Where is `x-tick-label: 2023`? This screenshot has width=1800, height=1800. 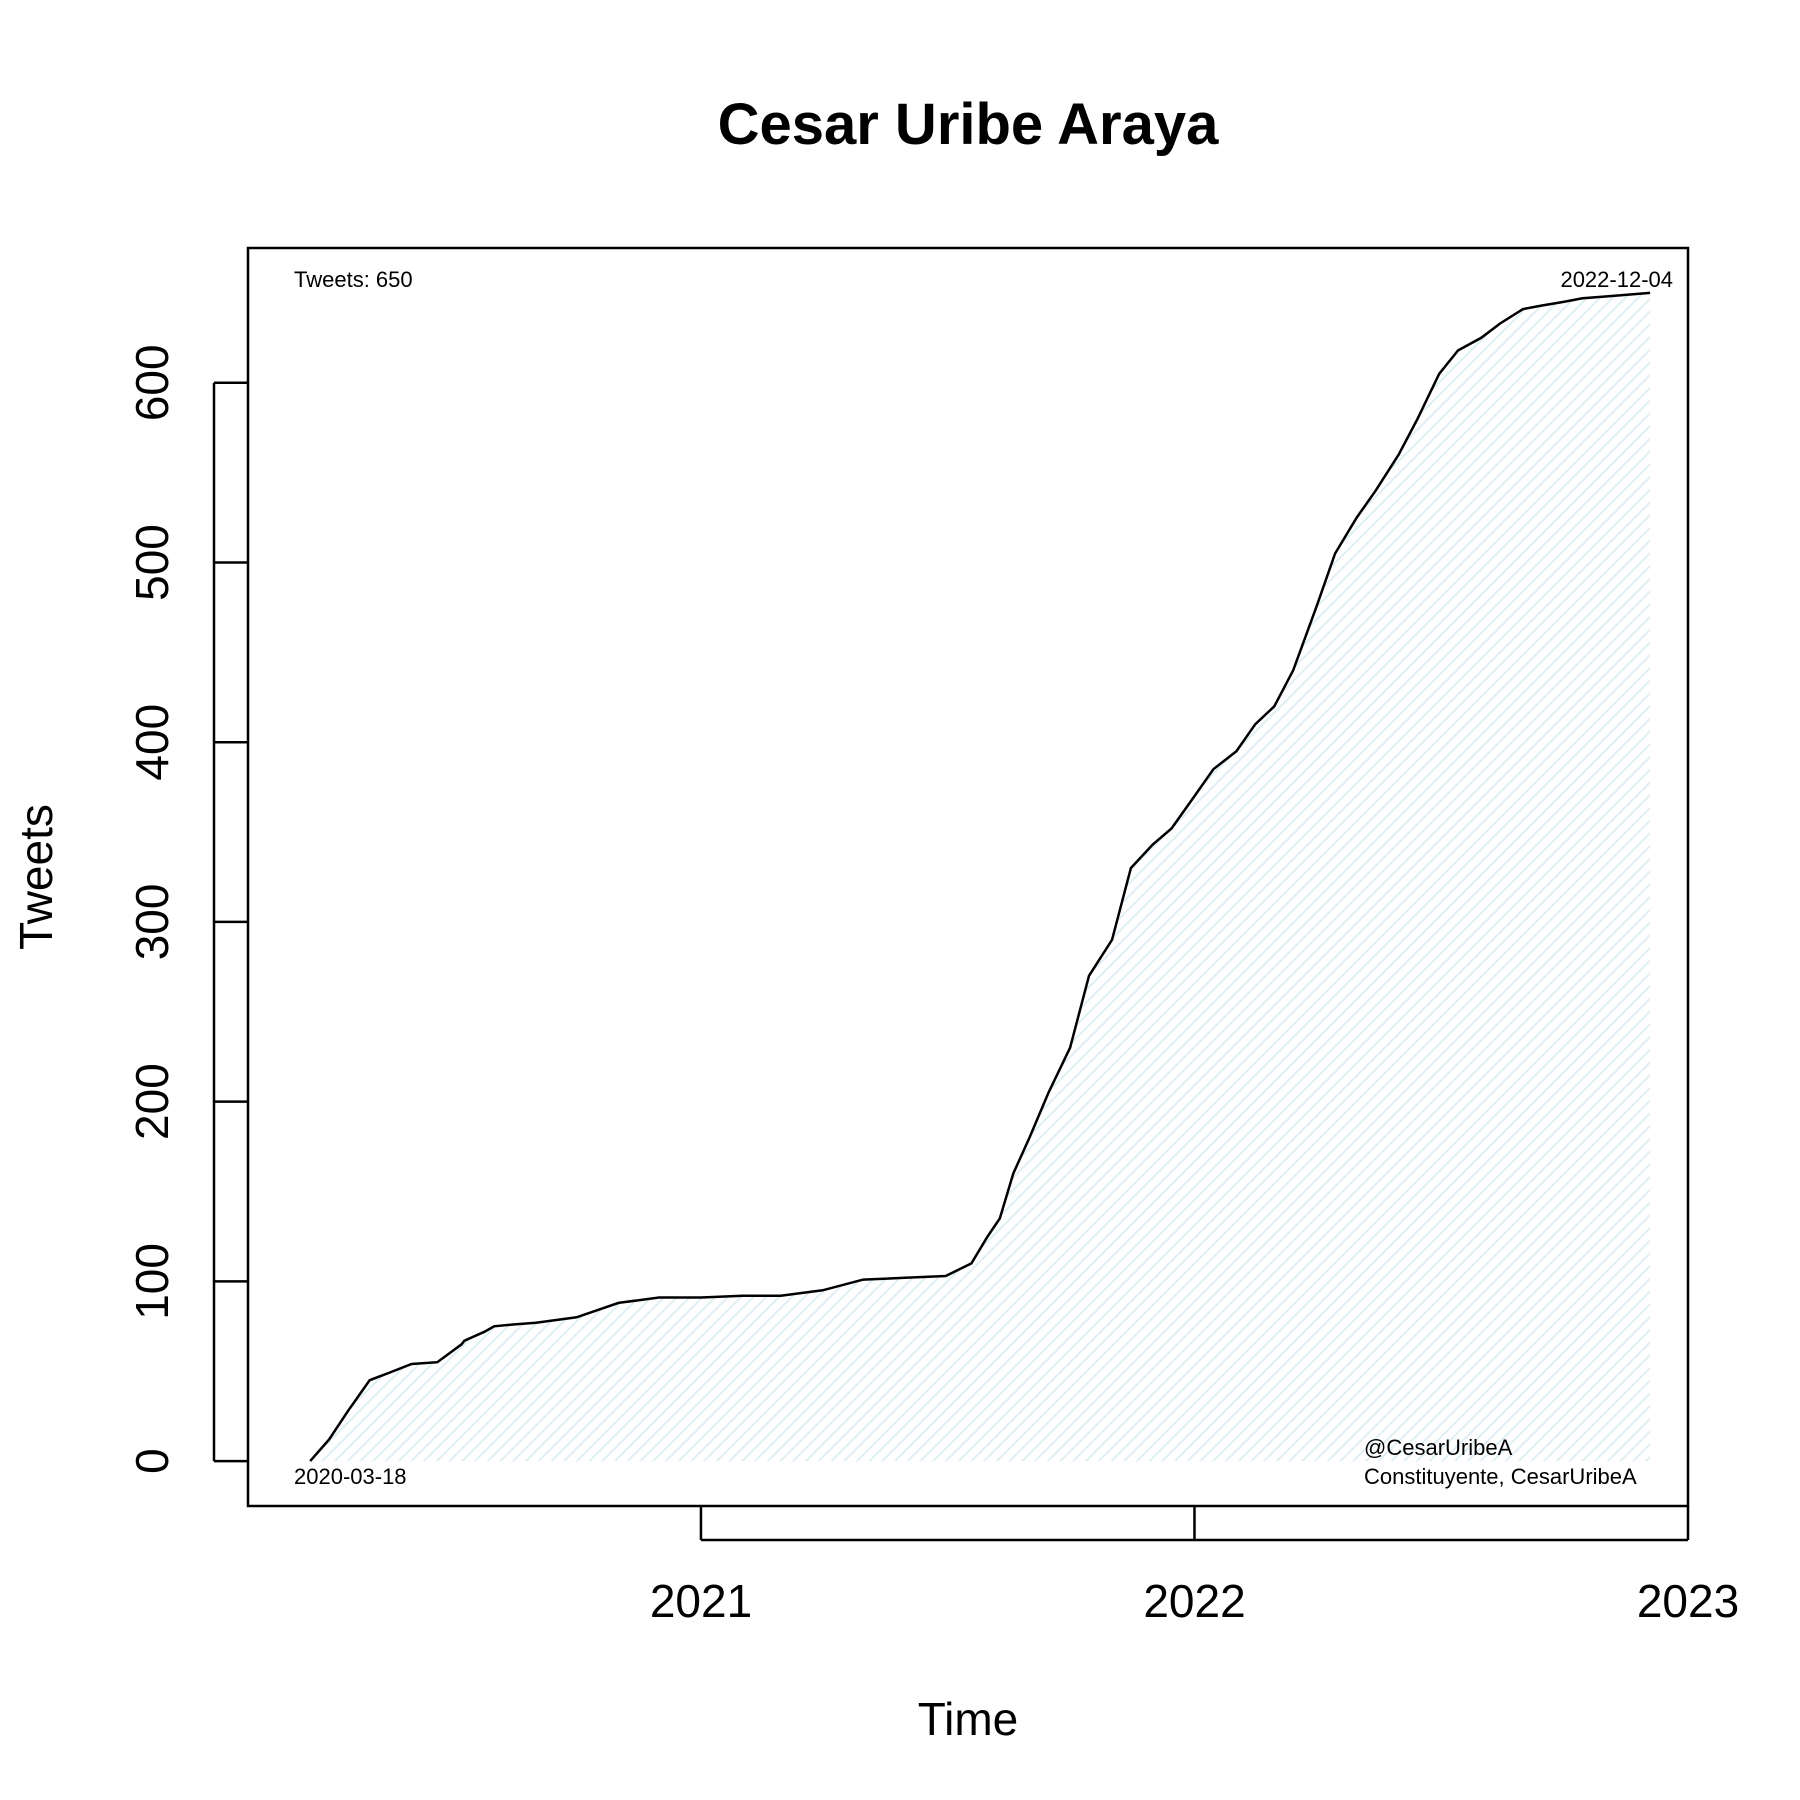 x-tick-label: 2023 is located at coordinates (1688, 1601).